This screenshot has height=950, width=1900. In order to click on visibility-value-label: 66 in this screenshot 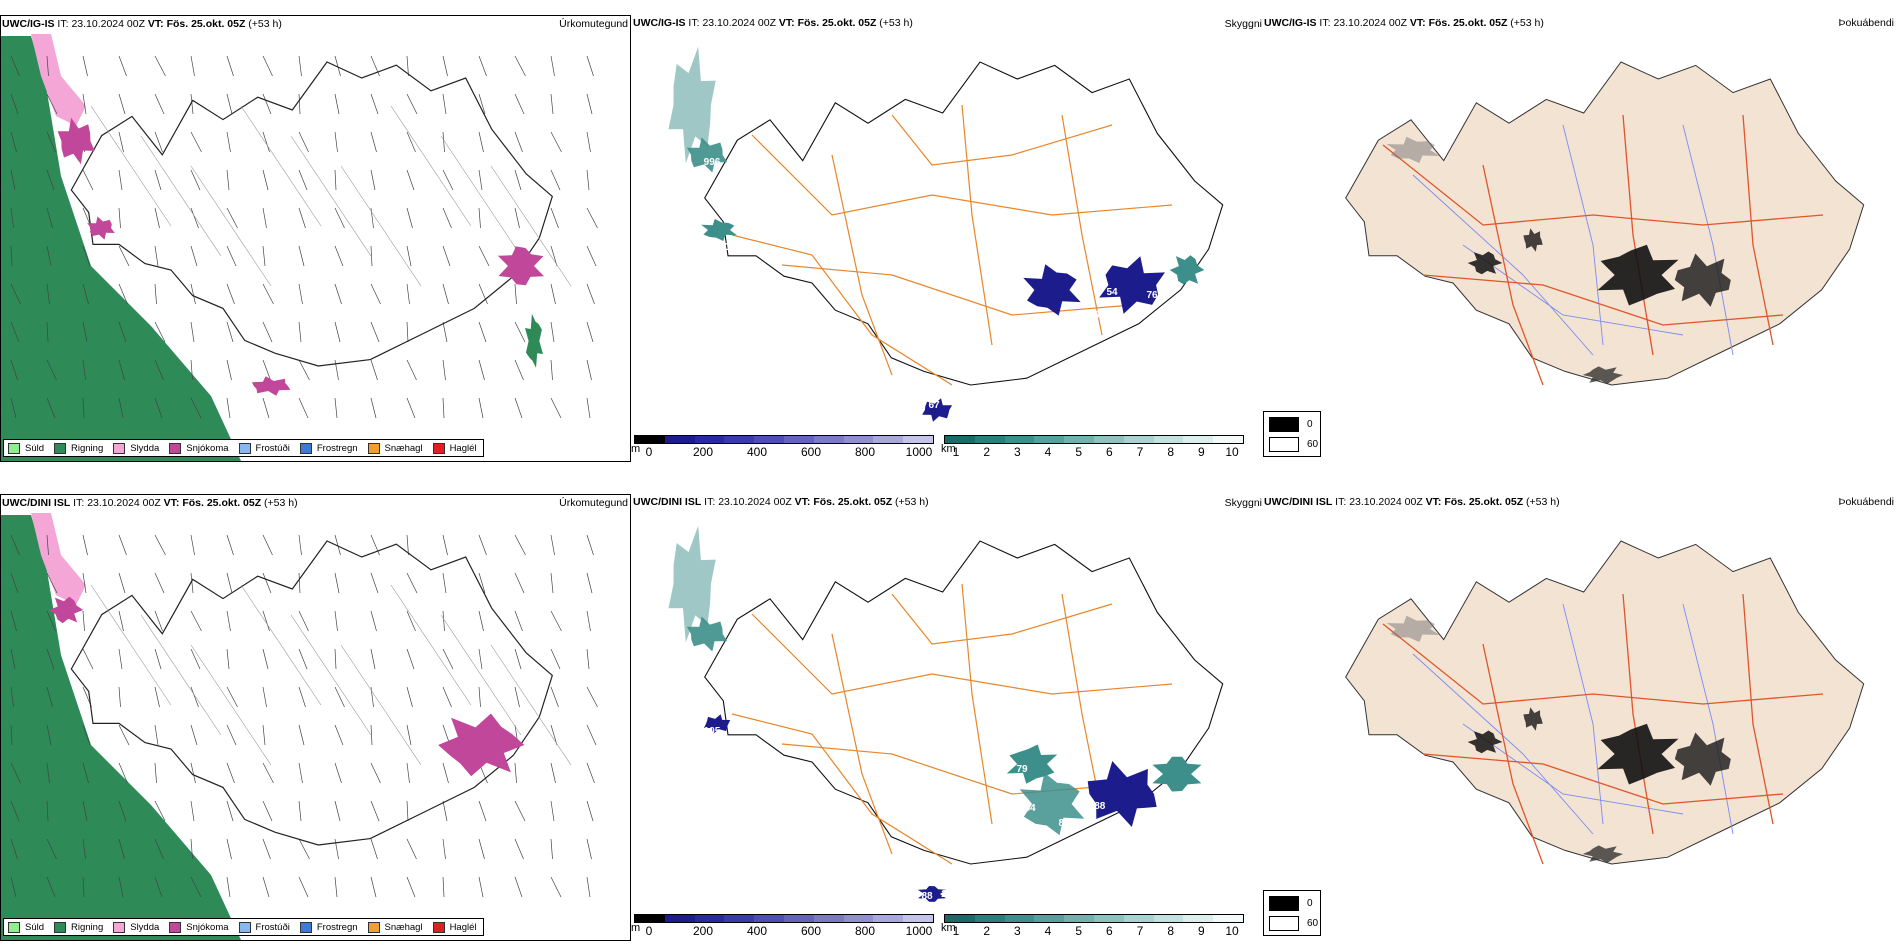, I will do `click(1094, 315)`.